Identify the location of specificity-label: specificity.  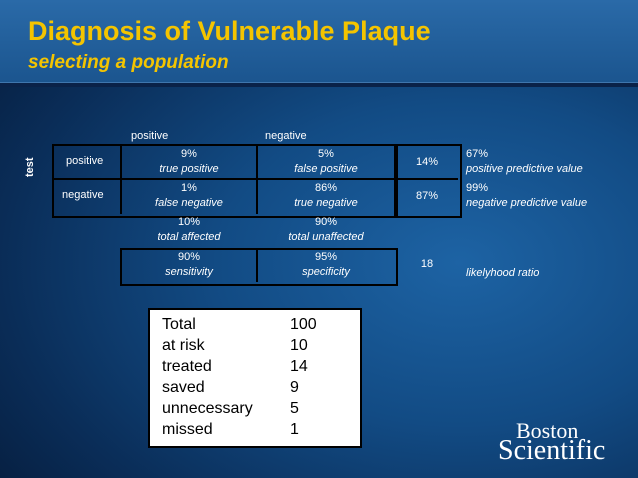
(326, 272).